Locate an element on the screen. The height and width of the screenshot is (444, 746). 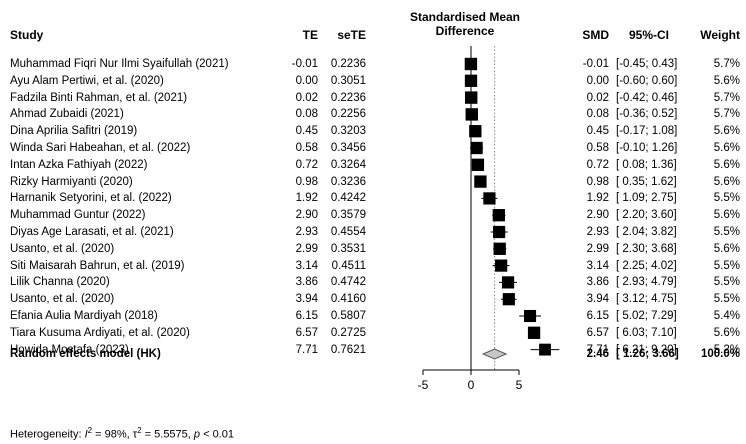
study-smd: 3.14 is located at coordinates (597, 265).